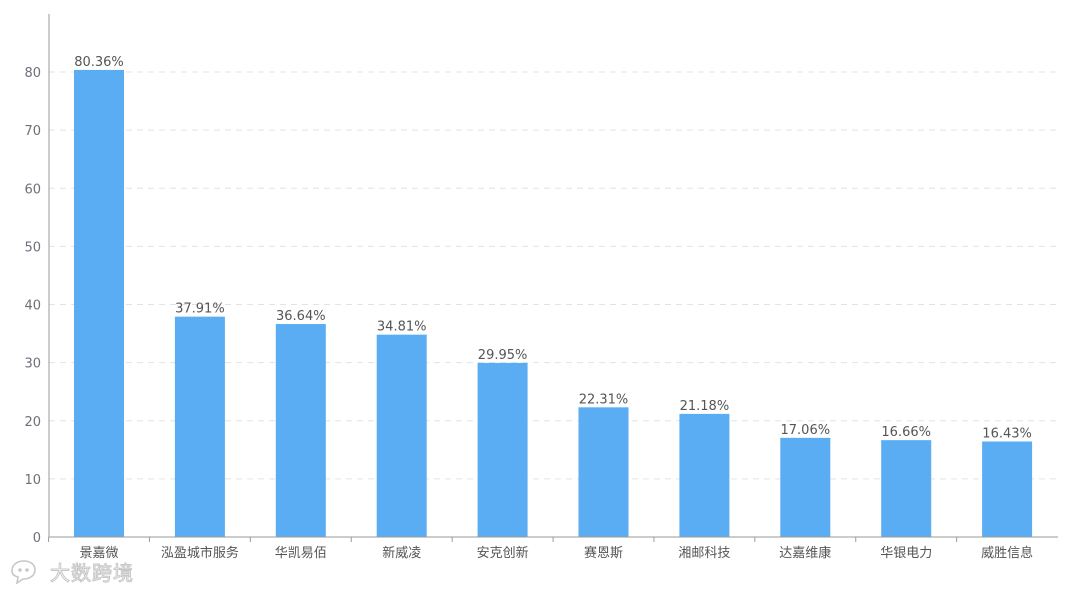  I want to click on data-label: 16.43%, so click(1007, 434).